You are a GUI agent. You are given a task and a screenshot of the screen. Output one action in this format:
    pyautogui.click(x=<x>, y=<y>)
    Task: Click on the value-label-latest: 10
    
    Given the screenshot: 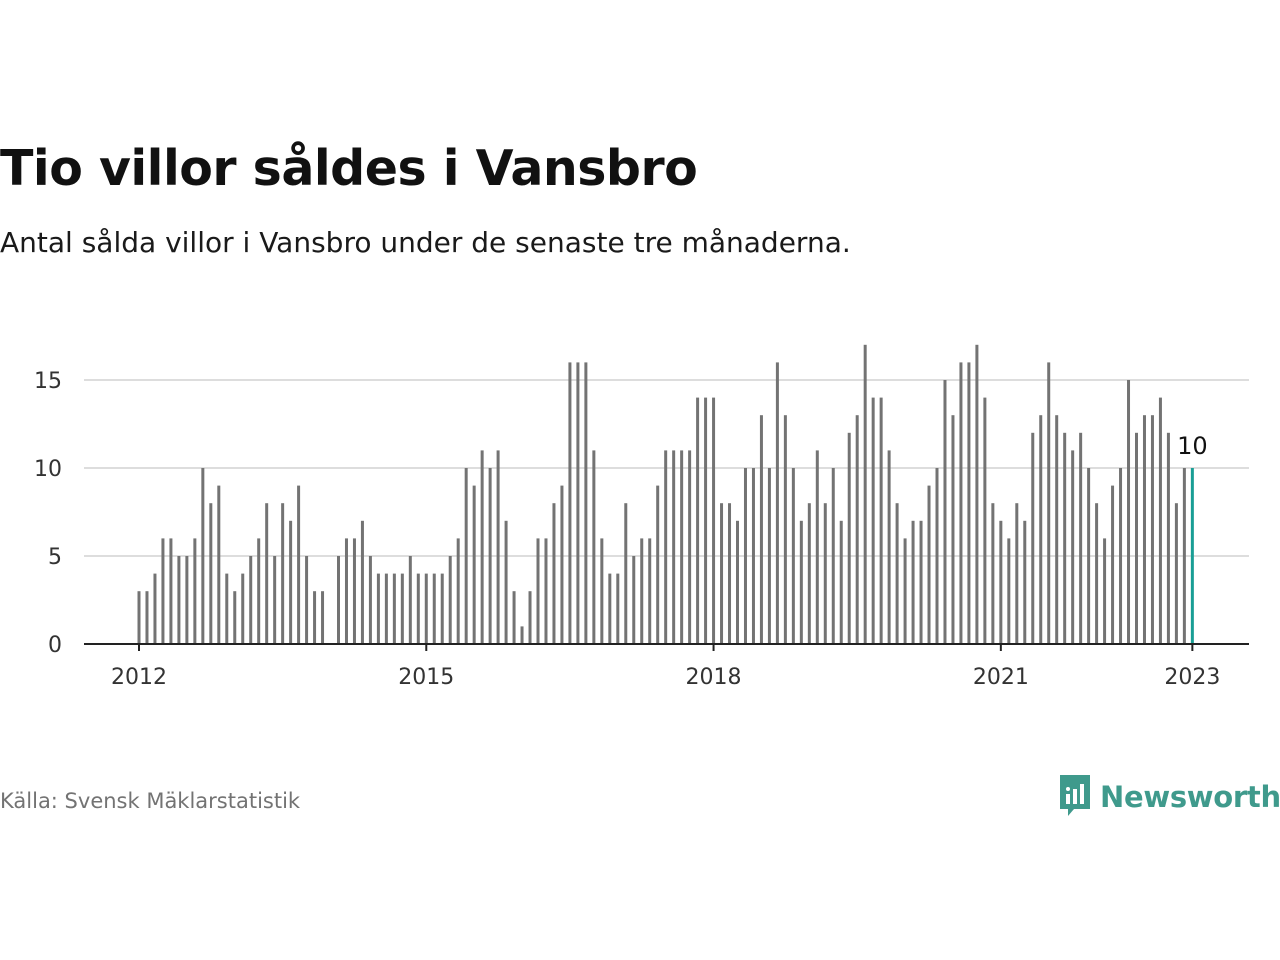 What is the action you would take?
    pyautogui.click(x=1192, y=446)
    